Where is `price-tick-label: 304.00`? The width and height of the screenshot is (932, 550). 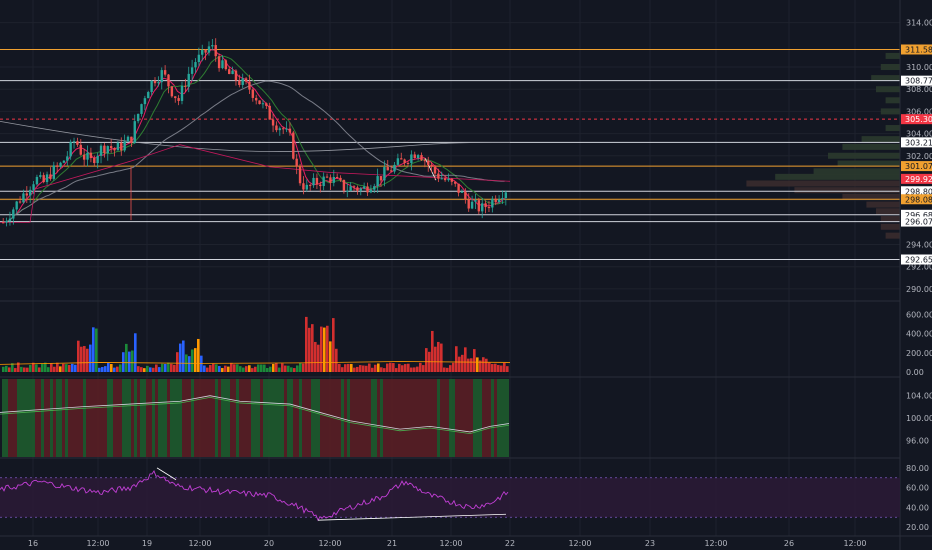 price-tick-label: 304.00 is located at coordinates (919, 134).